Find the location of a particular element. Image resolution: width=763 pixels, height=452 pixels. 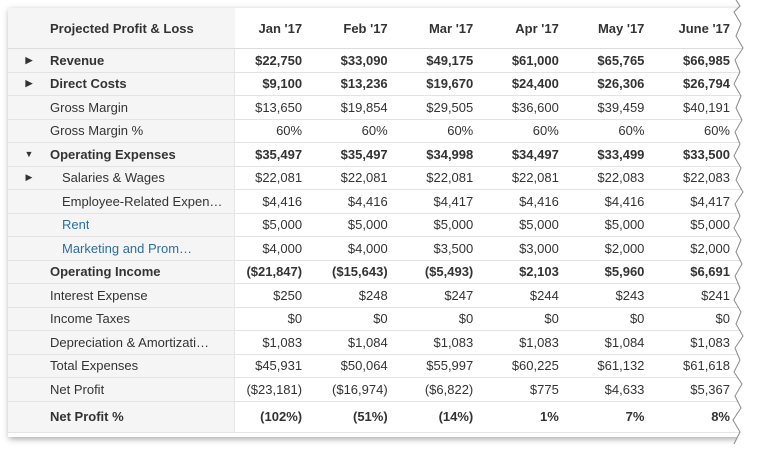

cell-salaries-wages-june: $22,083 is located at coordinates (705, 178).